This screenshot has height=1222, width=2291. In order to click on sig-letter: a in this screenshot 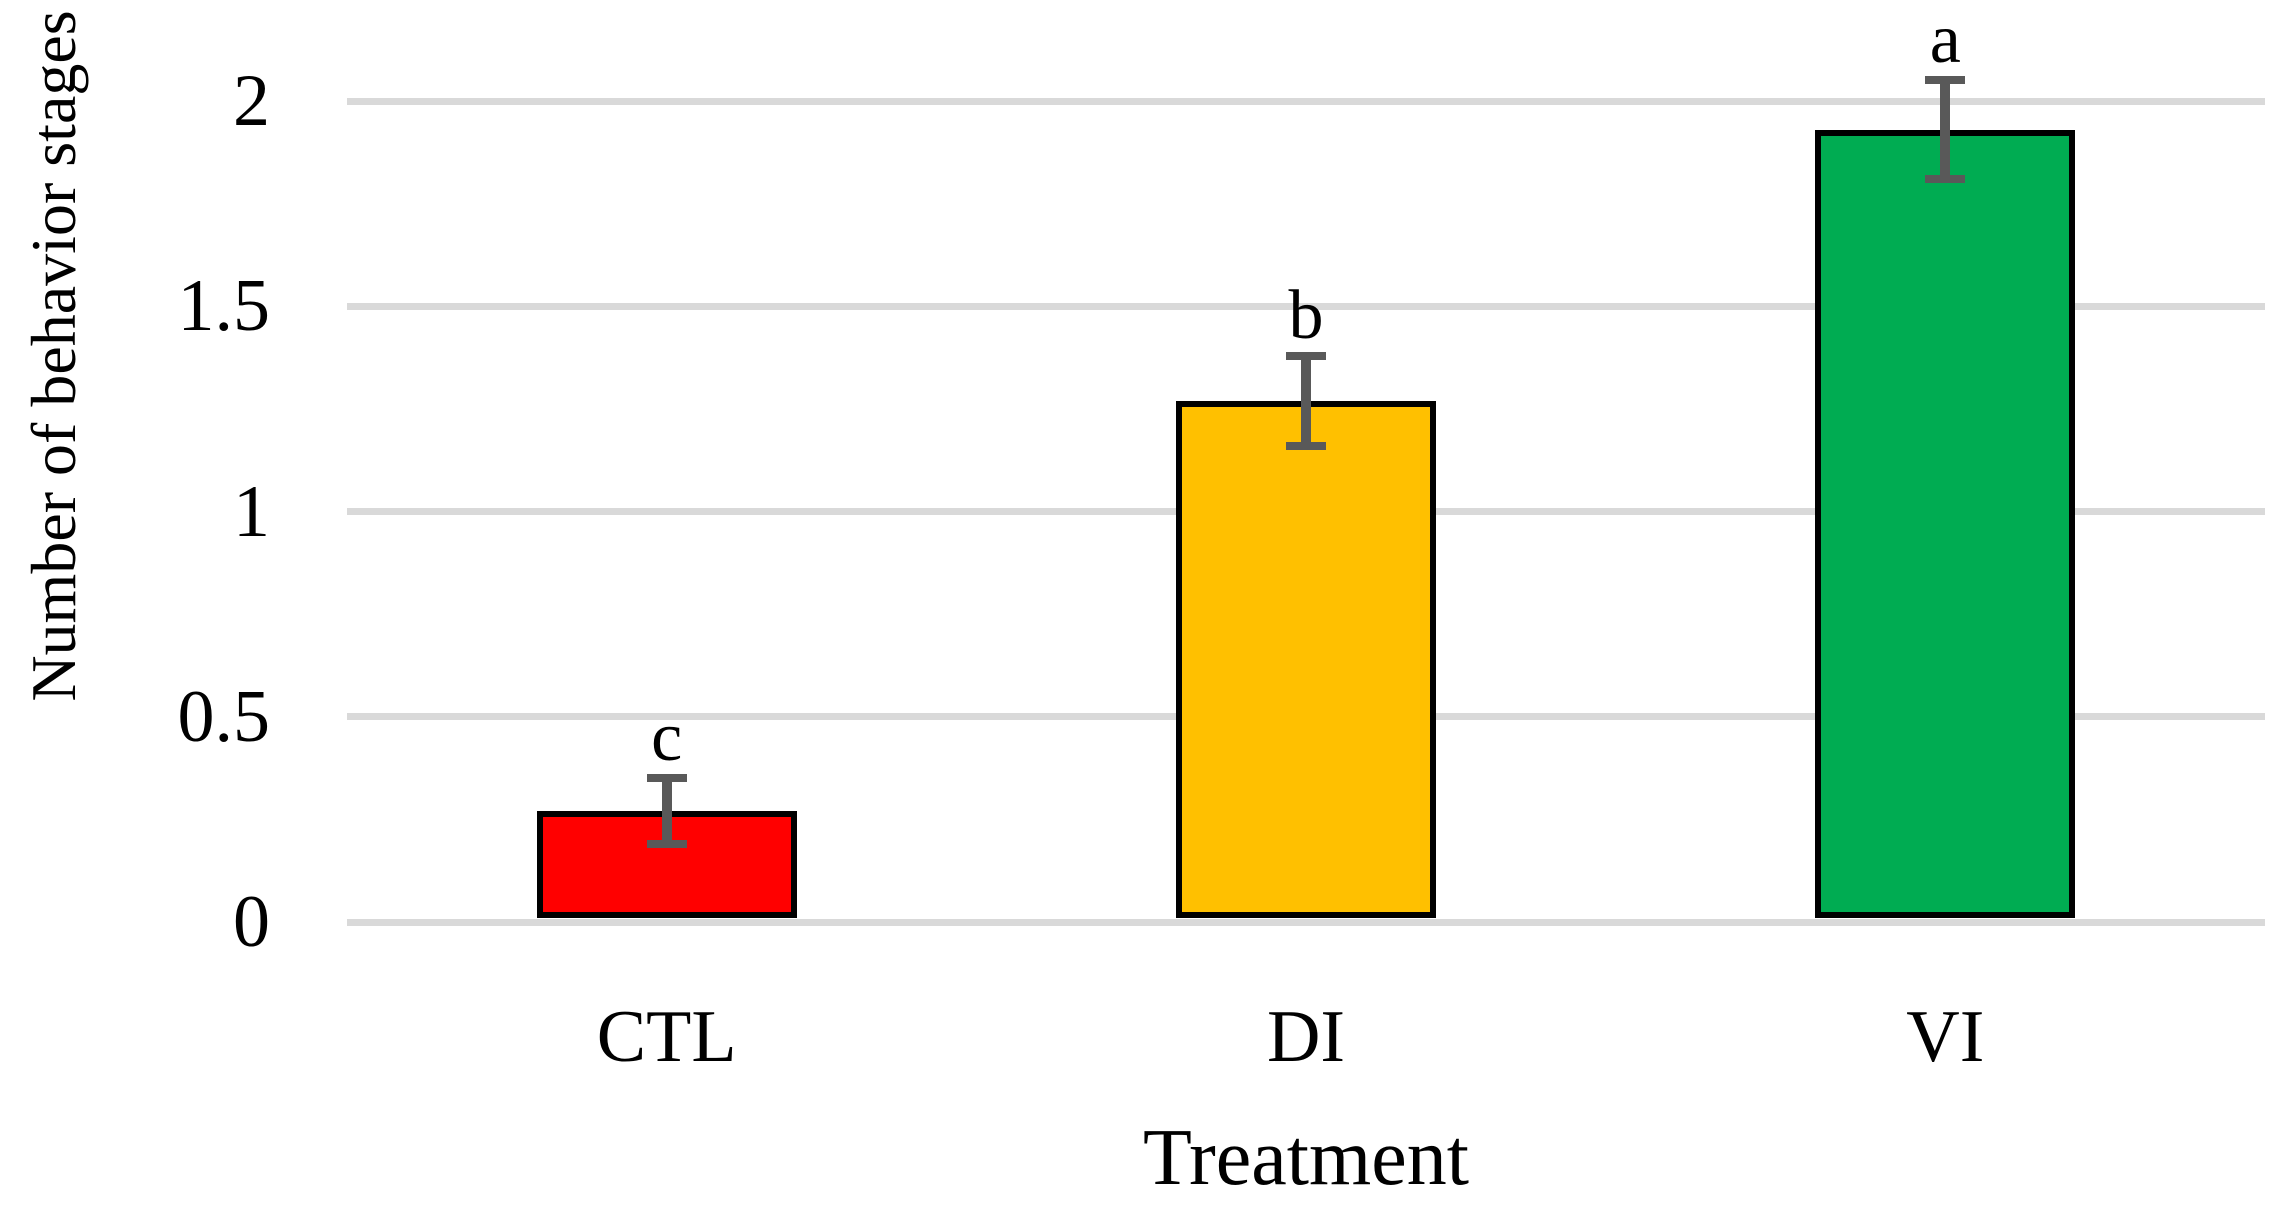, I will do `click(1945, 40)`.